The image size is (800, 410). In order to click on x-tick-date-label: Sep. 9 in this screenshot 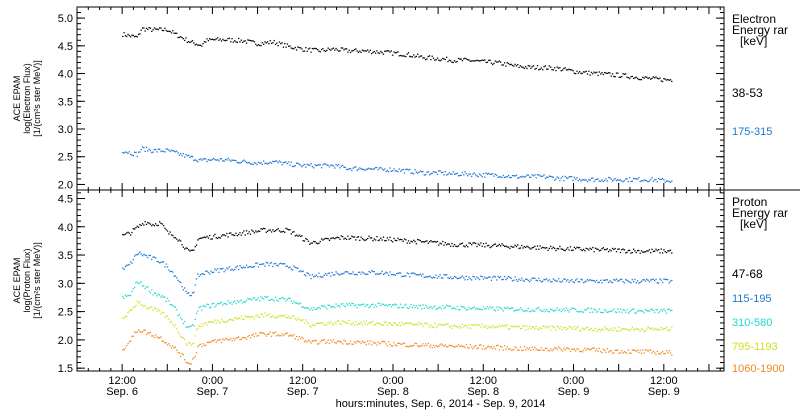, I will do `click(574, 392)`.